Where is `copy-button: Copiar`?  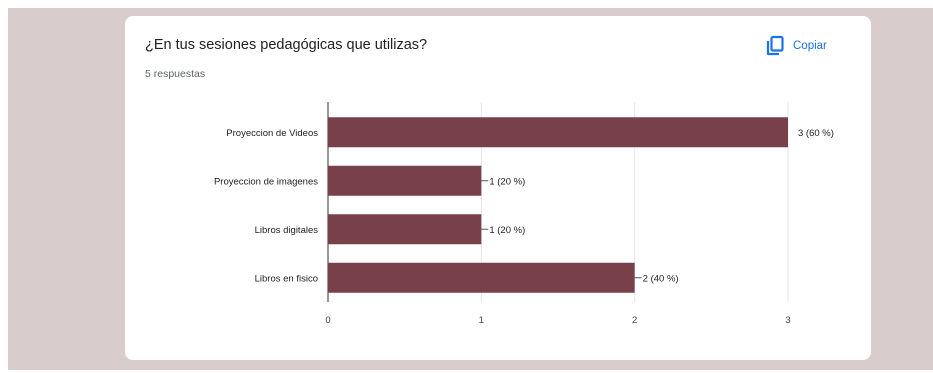 copy-button: Copiar is located at coordinates (796, 46).